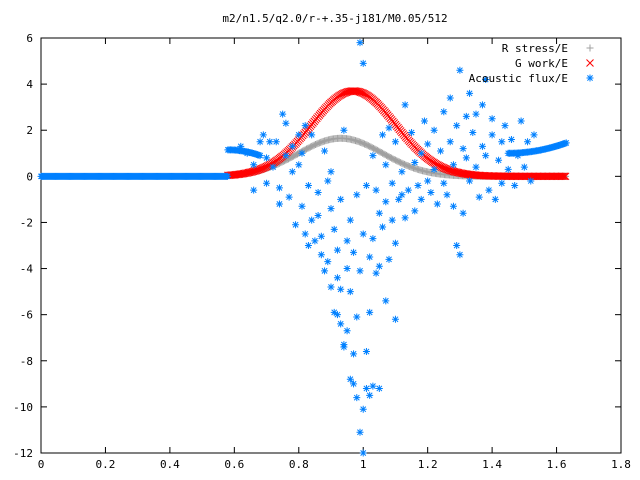 Image resolution: width=640 pixels, height=480 pixels. I want to click on x-tick-label: 1.6, so click(557, 464).